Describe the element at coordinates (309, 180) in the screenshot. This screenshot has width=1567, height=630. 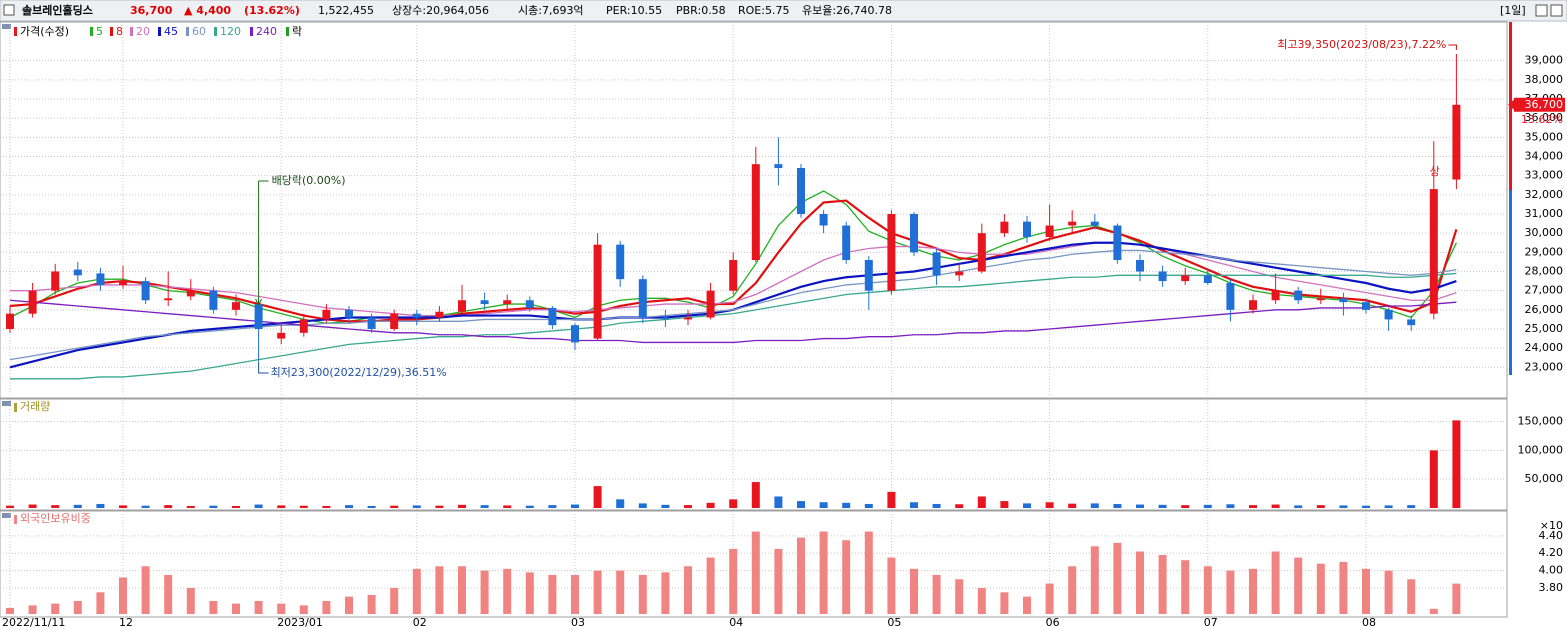
I see `dividend-label: 배당락(0.00%)` at that location.